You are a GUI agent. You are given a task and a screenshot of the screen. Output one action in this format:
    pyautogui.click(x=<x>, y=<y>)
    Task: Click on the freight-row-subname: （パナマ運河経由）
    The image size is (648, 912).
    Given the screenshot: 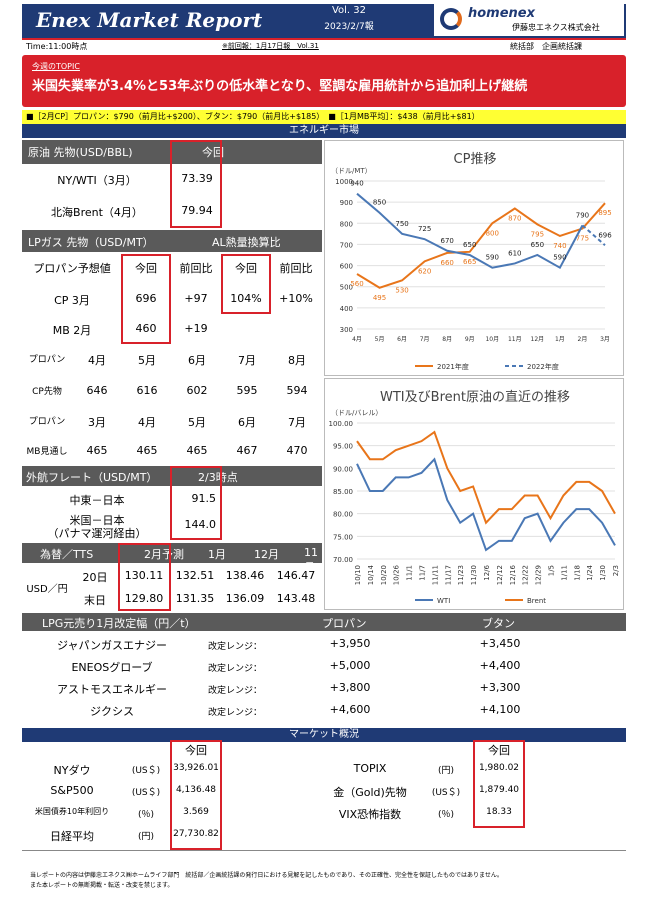 What is the action you would take?
    pyautogui.click(x=97, y=533)
    